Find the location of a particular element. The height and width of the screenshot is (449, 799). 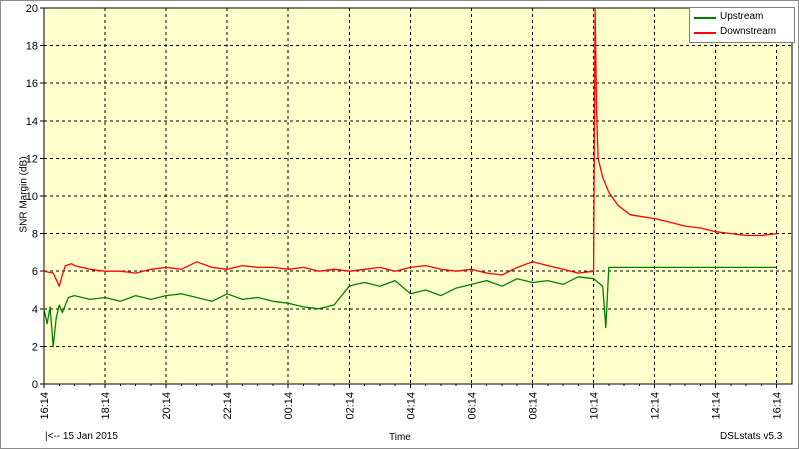

version-label: DSLstats v5.3 is located at coordinates (751, 436).